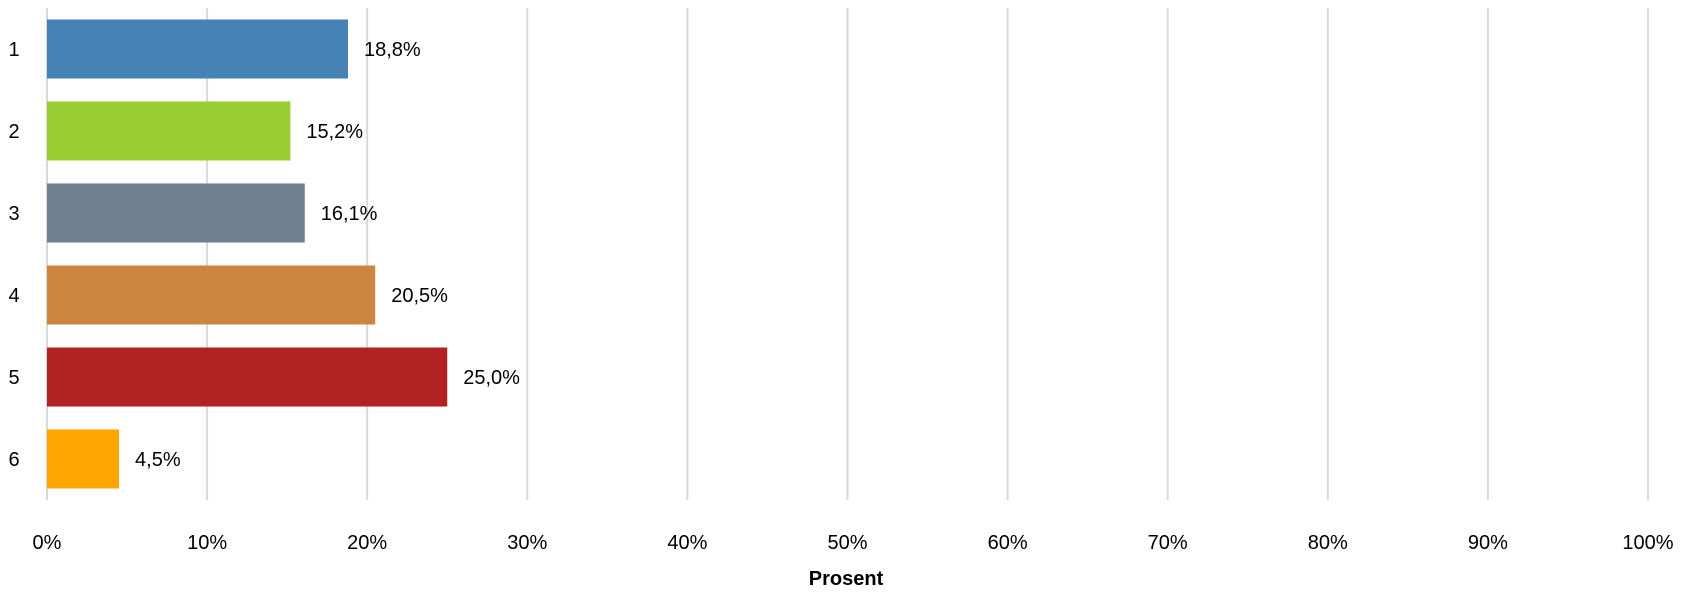 The image size is (1692, 593). What do you see at coordinates (687, 543) in the screenshot?
I see `x-tick-label: 40%` at bounding box center [687, 543].